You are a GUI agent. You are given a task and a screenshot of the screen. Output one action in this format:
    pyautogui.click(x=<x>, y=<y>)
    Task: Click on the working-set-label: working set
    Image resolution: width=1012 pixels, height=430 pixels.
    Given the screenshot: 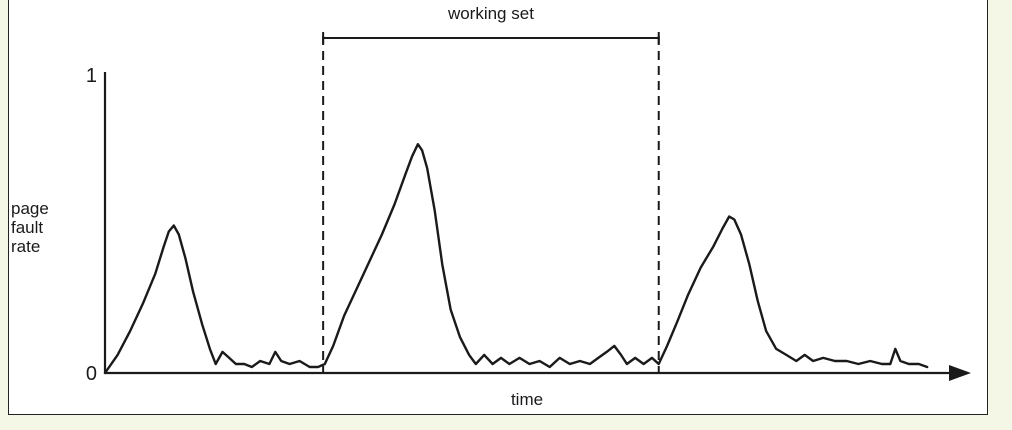 What is the action you would take?
    pyautogui.click(x=490, y=13)
    